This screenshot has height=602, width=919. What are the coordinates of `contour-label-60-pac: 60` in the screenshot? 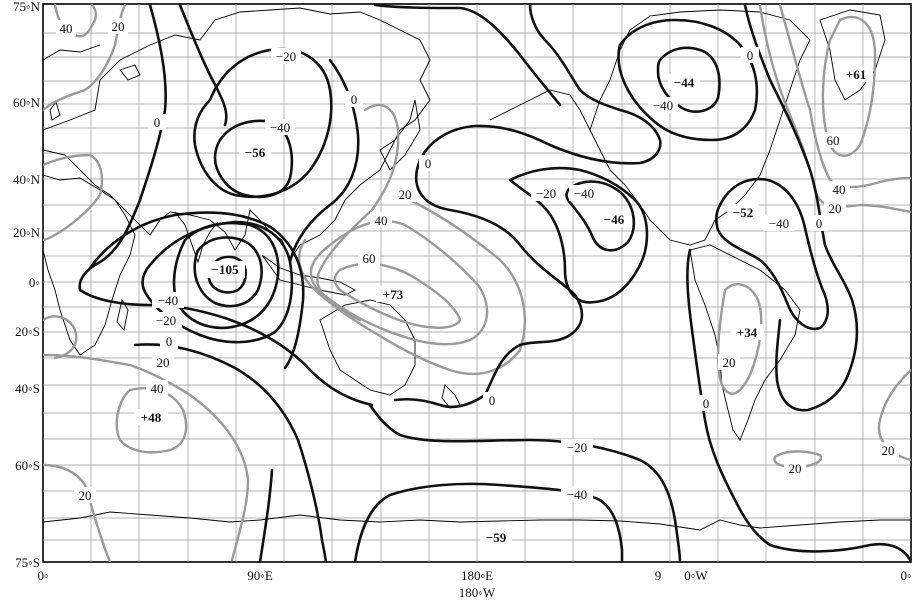 It's located at (369, 258).